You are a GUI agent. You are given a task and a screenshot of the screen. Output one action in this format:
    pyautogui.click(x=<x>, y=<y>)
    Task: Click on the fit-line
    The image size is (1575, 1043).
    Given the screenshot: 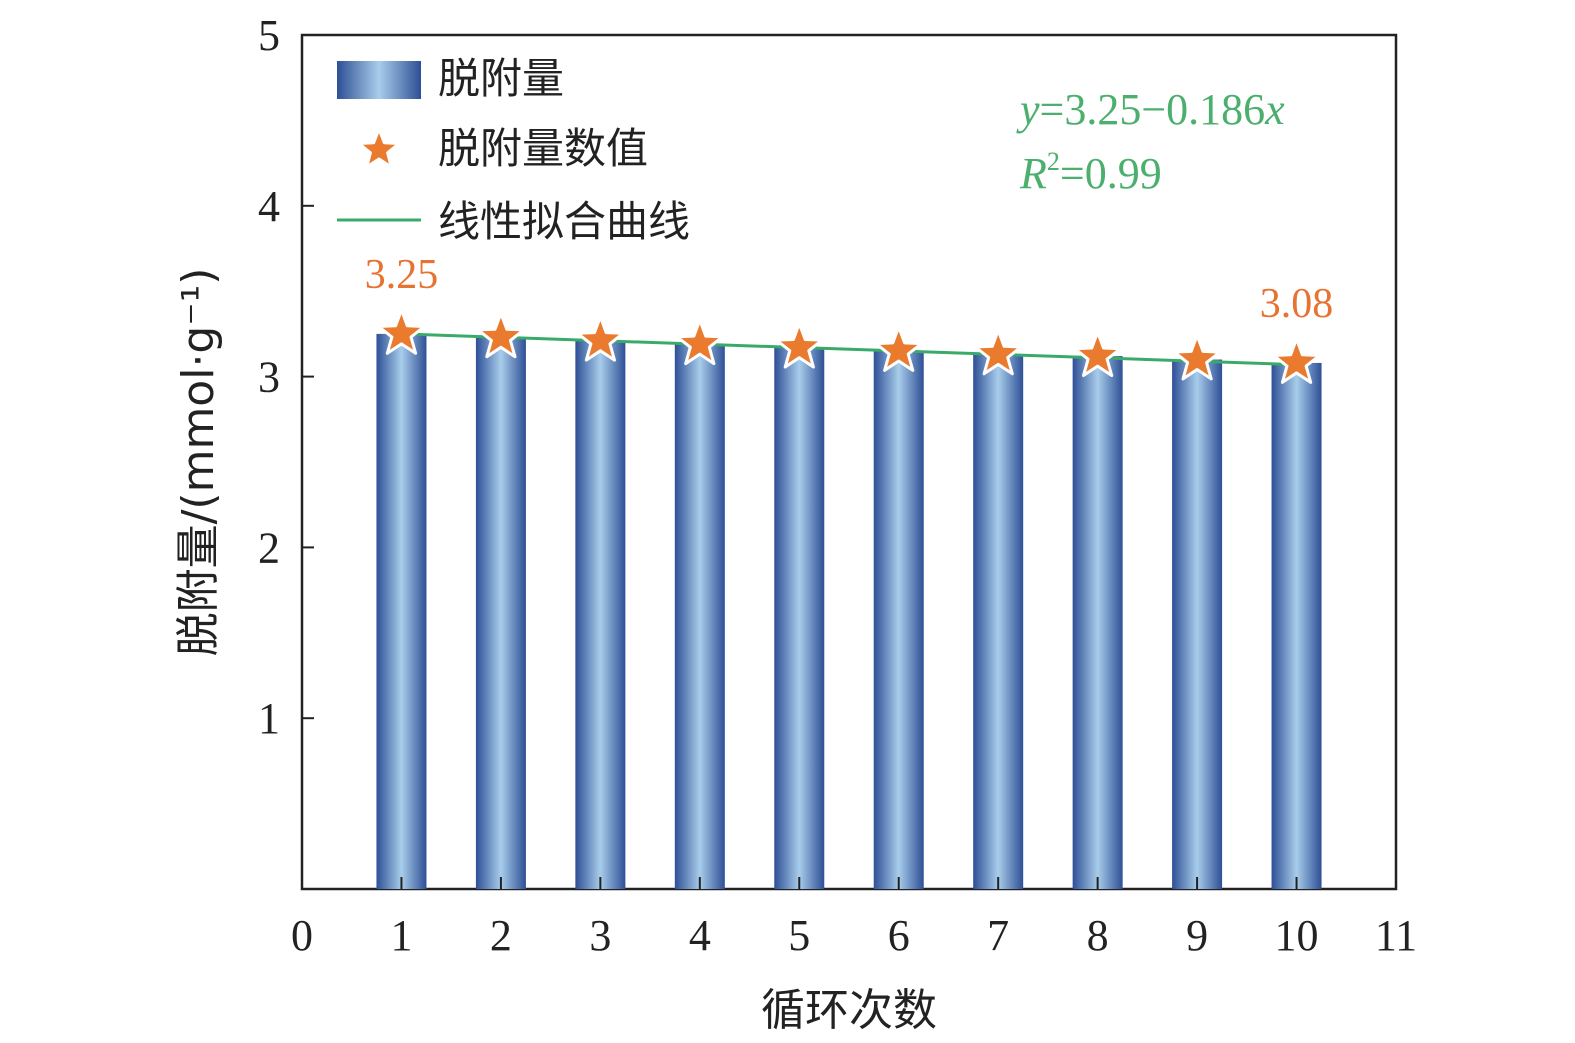 What is the action you would take?
    pyautogui.click(x=849, y=349)
    